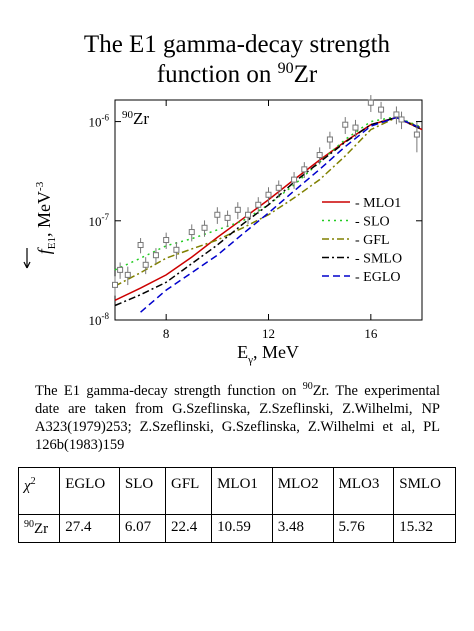 Image resolution: width=474 pixels, height=631 pixels. I want to click on table-cell: 10.59, so click(242, 528).